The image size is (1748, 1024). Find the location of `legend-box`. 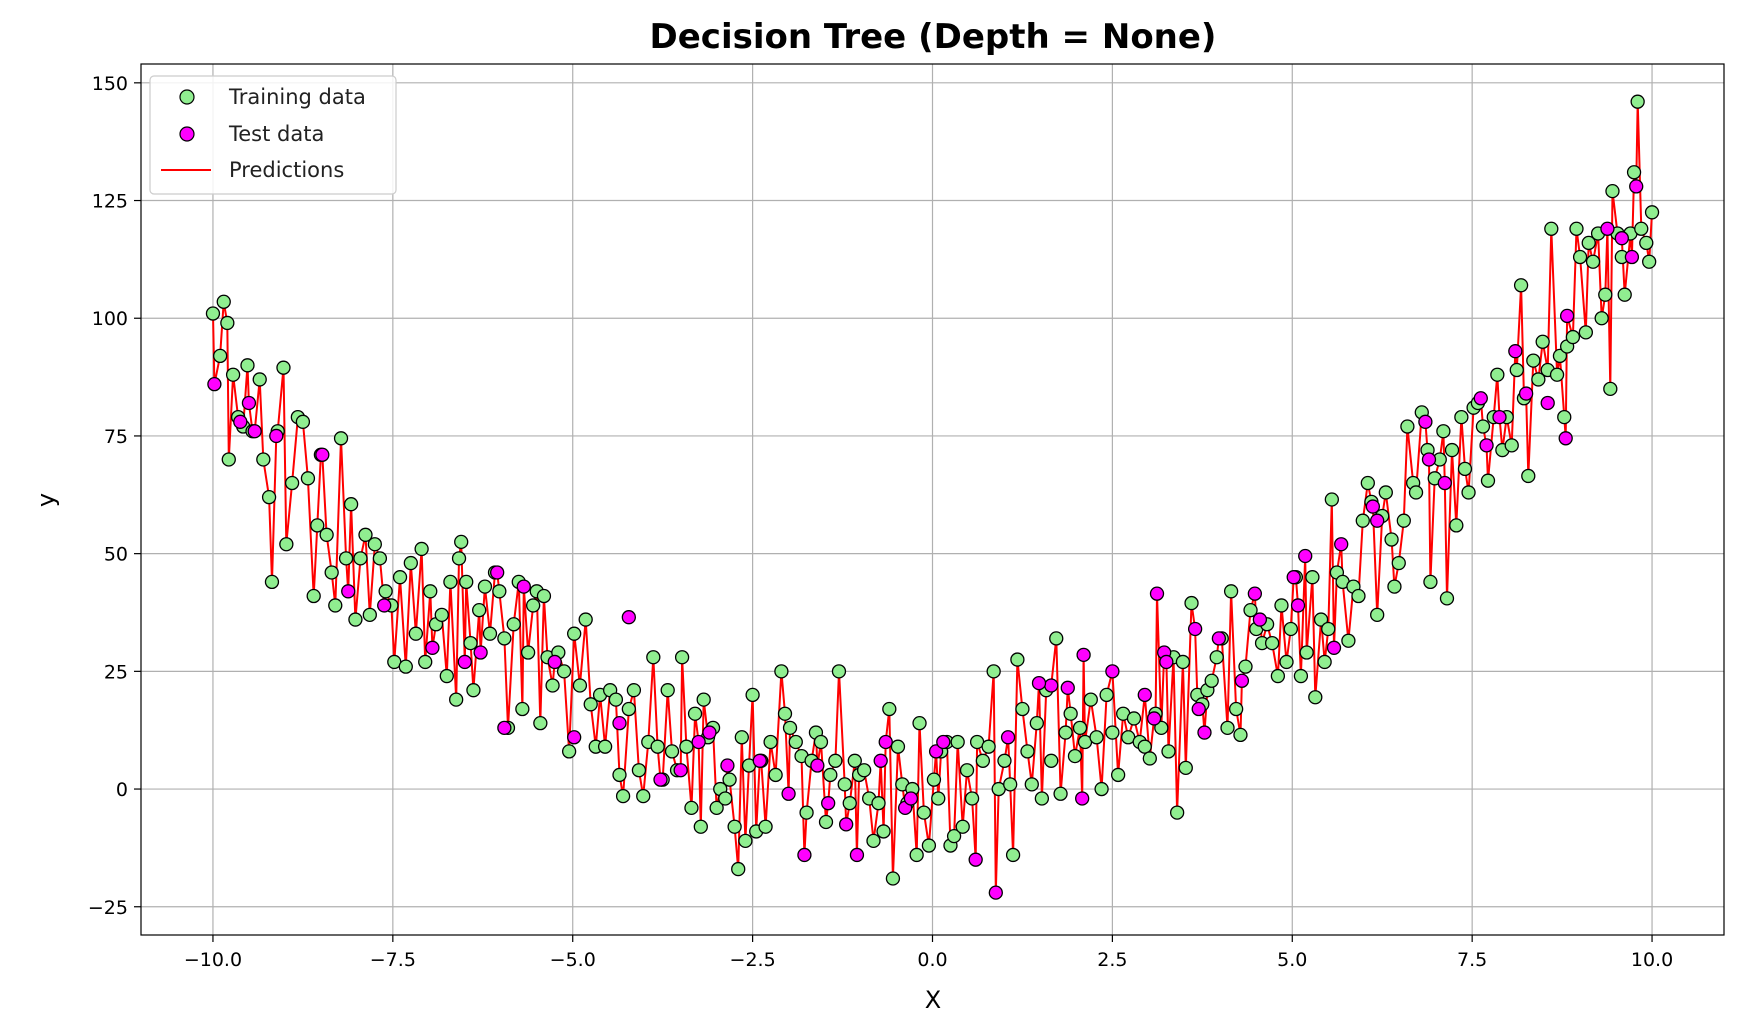

legend-box is located at coordinates (273, 135).